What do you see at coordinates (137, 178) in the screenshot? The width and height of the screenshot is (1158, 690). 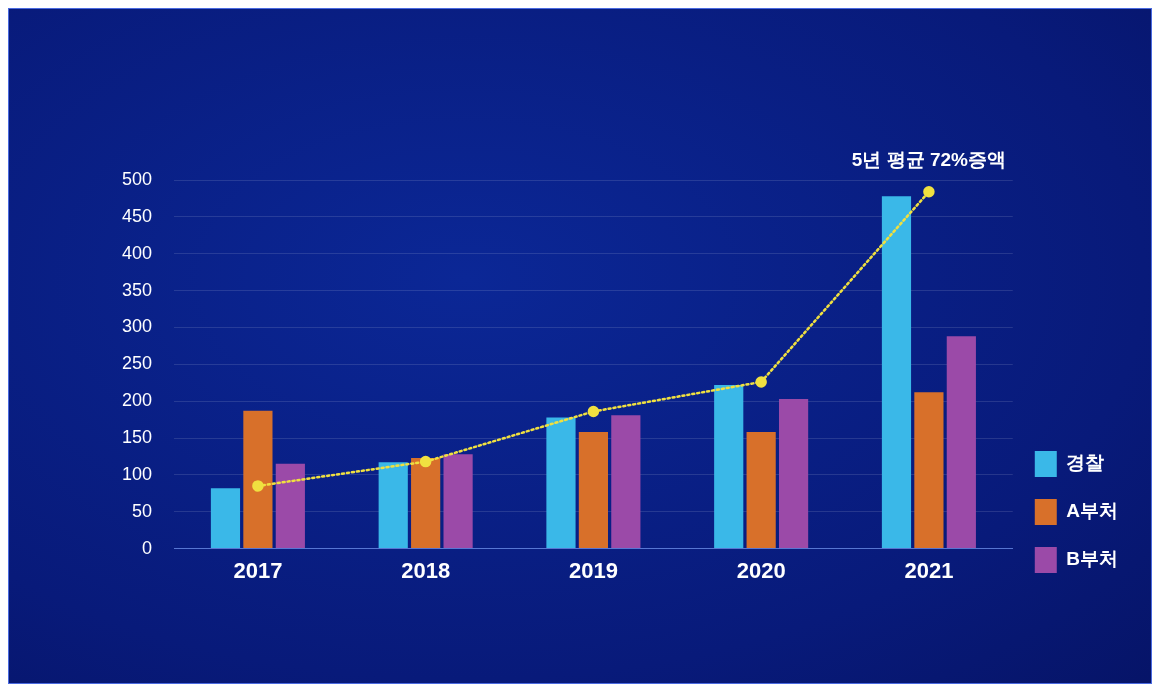 I see `y-tick-label: 500` at bounding box center [137, 178].